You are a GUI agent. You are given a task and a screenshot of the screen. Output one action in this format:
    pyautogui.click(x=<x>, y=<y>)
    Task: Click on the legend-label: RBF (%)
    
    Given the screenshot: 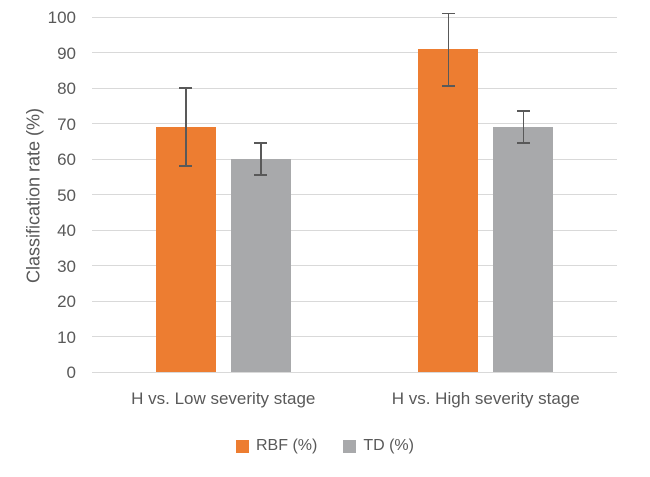 What is the action you would take?
    pyautogui.click(x=287, y=445)
    